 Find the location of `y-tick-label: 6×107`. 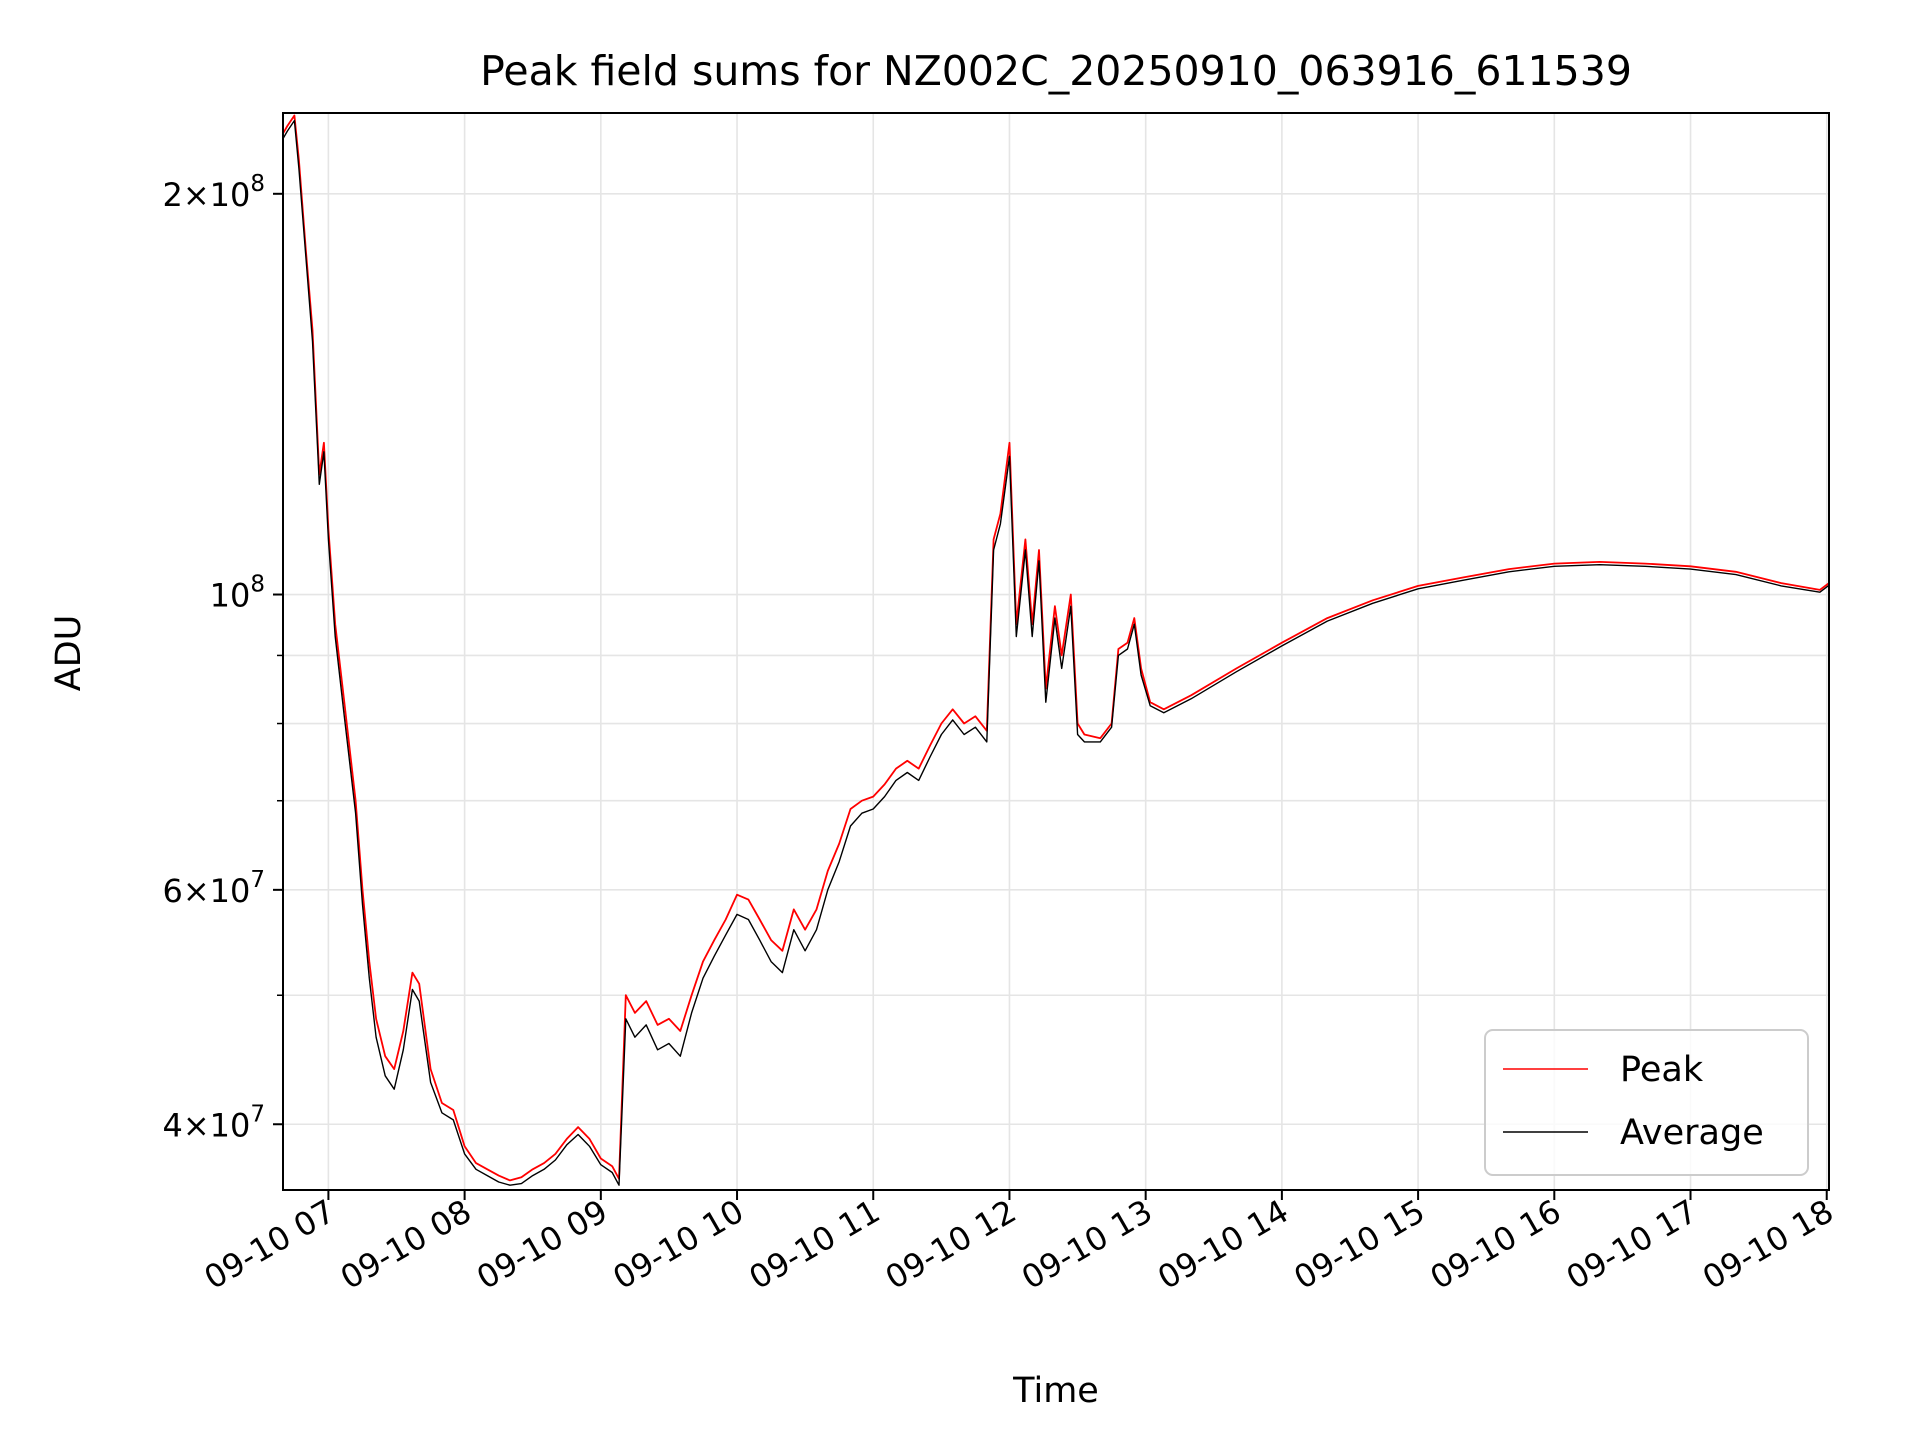

y-tick-label: 6×107 is located at coordinates (213, 888).